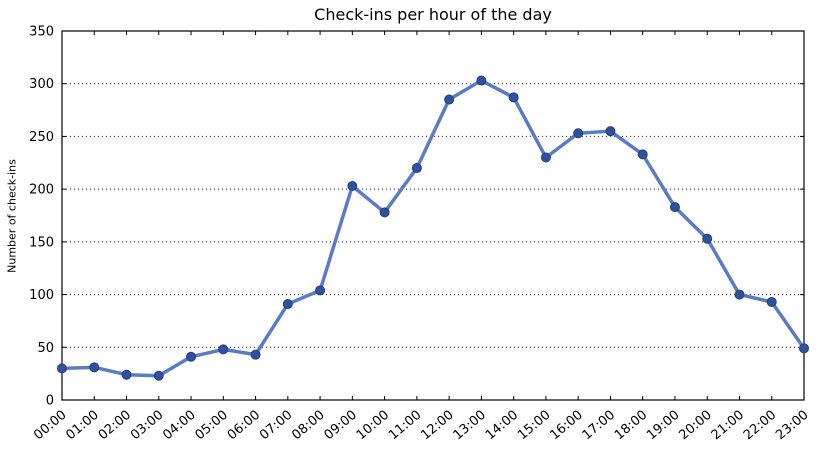 The image size is (822, 454). What do you see at coordinates (341, 426) in the screenshot?
I see `x-tick-label: 09:00` at bounding box center [341, 426].